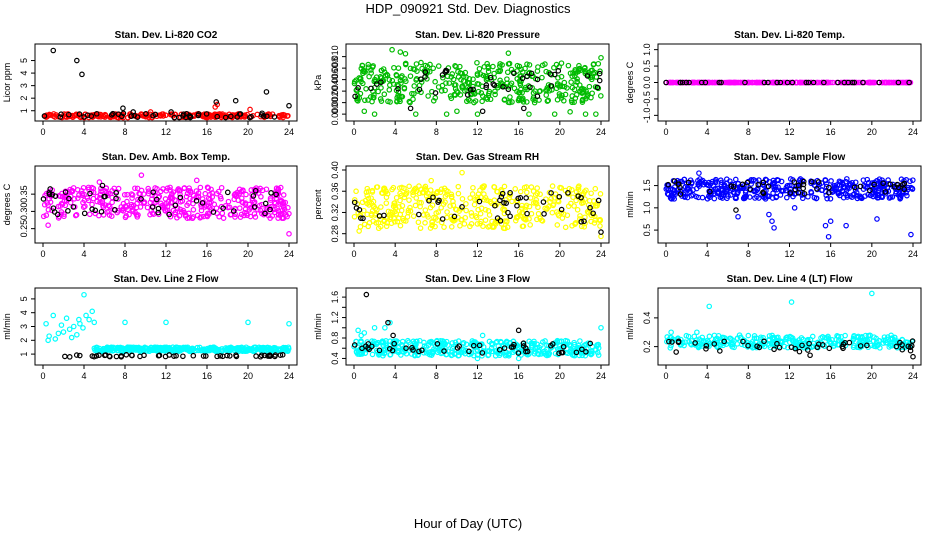  What do you see at coordinates (24, 298) in the screenshot?
I see `y-tick-label: 5` at bounding box center [24, 298].